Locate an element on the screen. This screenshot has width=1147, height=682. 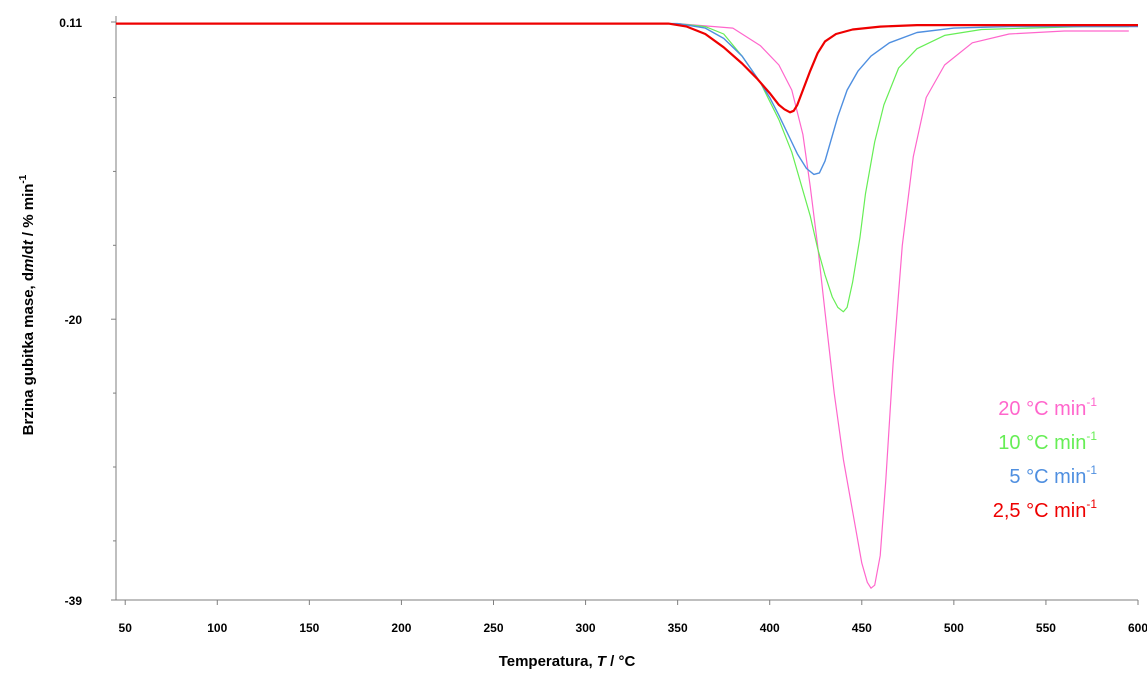
x-tick-label: 250 is located at coordinates (493, 628).